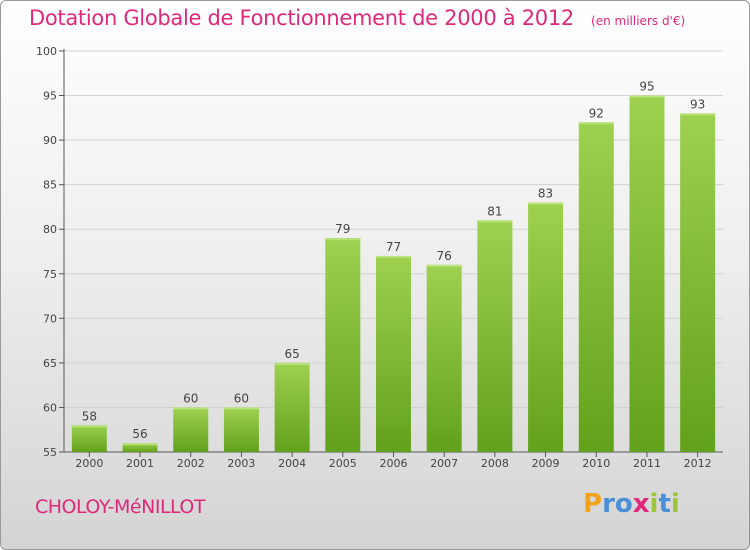 Image resolution: width=750 pixels, height=550 pixels. I want to click on data-label: 95, so click(646, 87).